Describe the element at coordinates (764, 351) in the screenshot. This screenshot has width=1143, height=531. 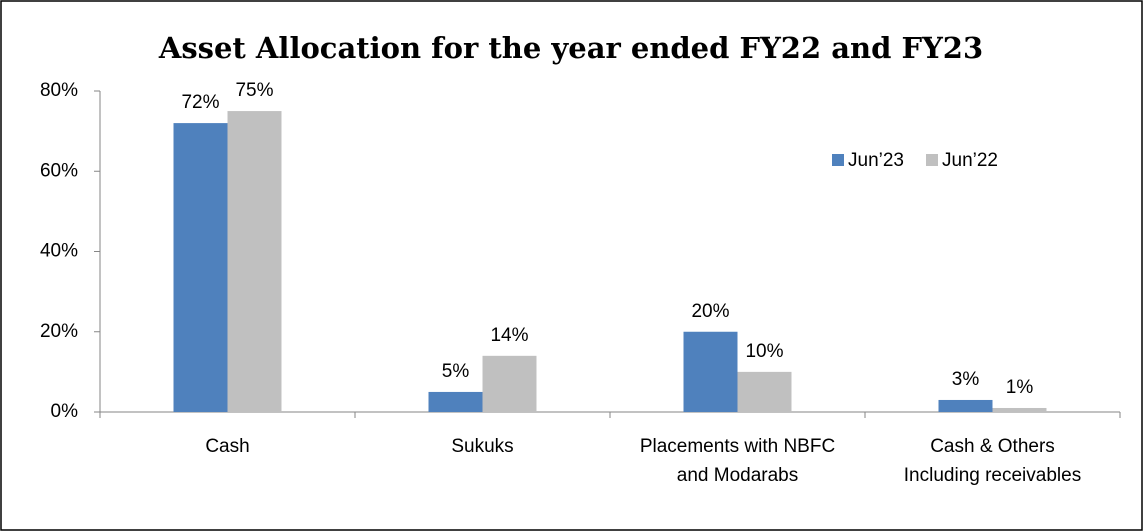
I see `data-label: 10%` at that location.